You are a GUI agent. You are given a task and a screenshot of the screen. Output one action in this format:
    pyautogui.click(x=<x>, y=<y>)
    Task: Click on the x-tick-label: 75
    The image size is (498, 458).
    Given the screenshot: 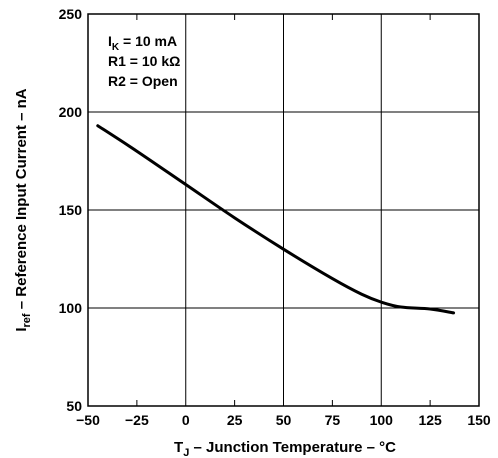 What is the action you would take?
    pyautogui.click(x=333, y=420)
    